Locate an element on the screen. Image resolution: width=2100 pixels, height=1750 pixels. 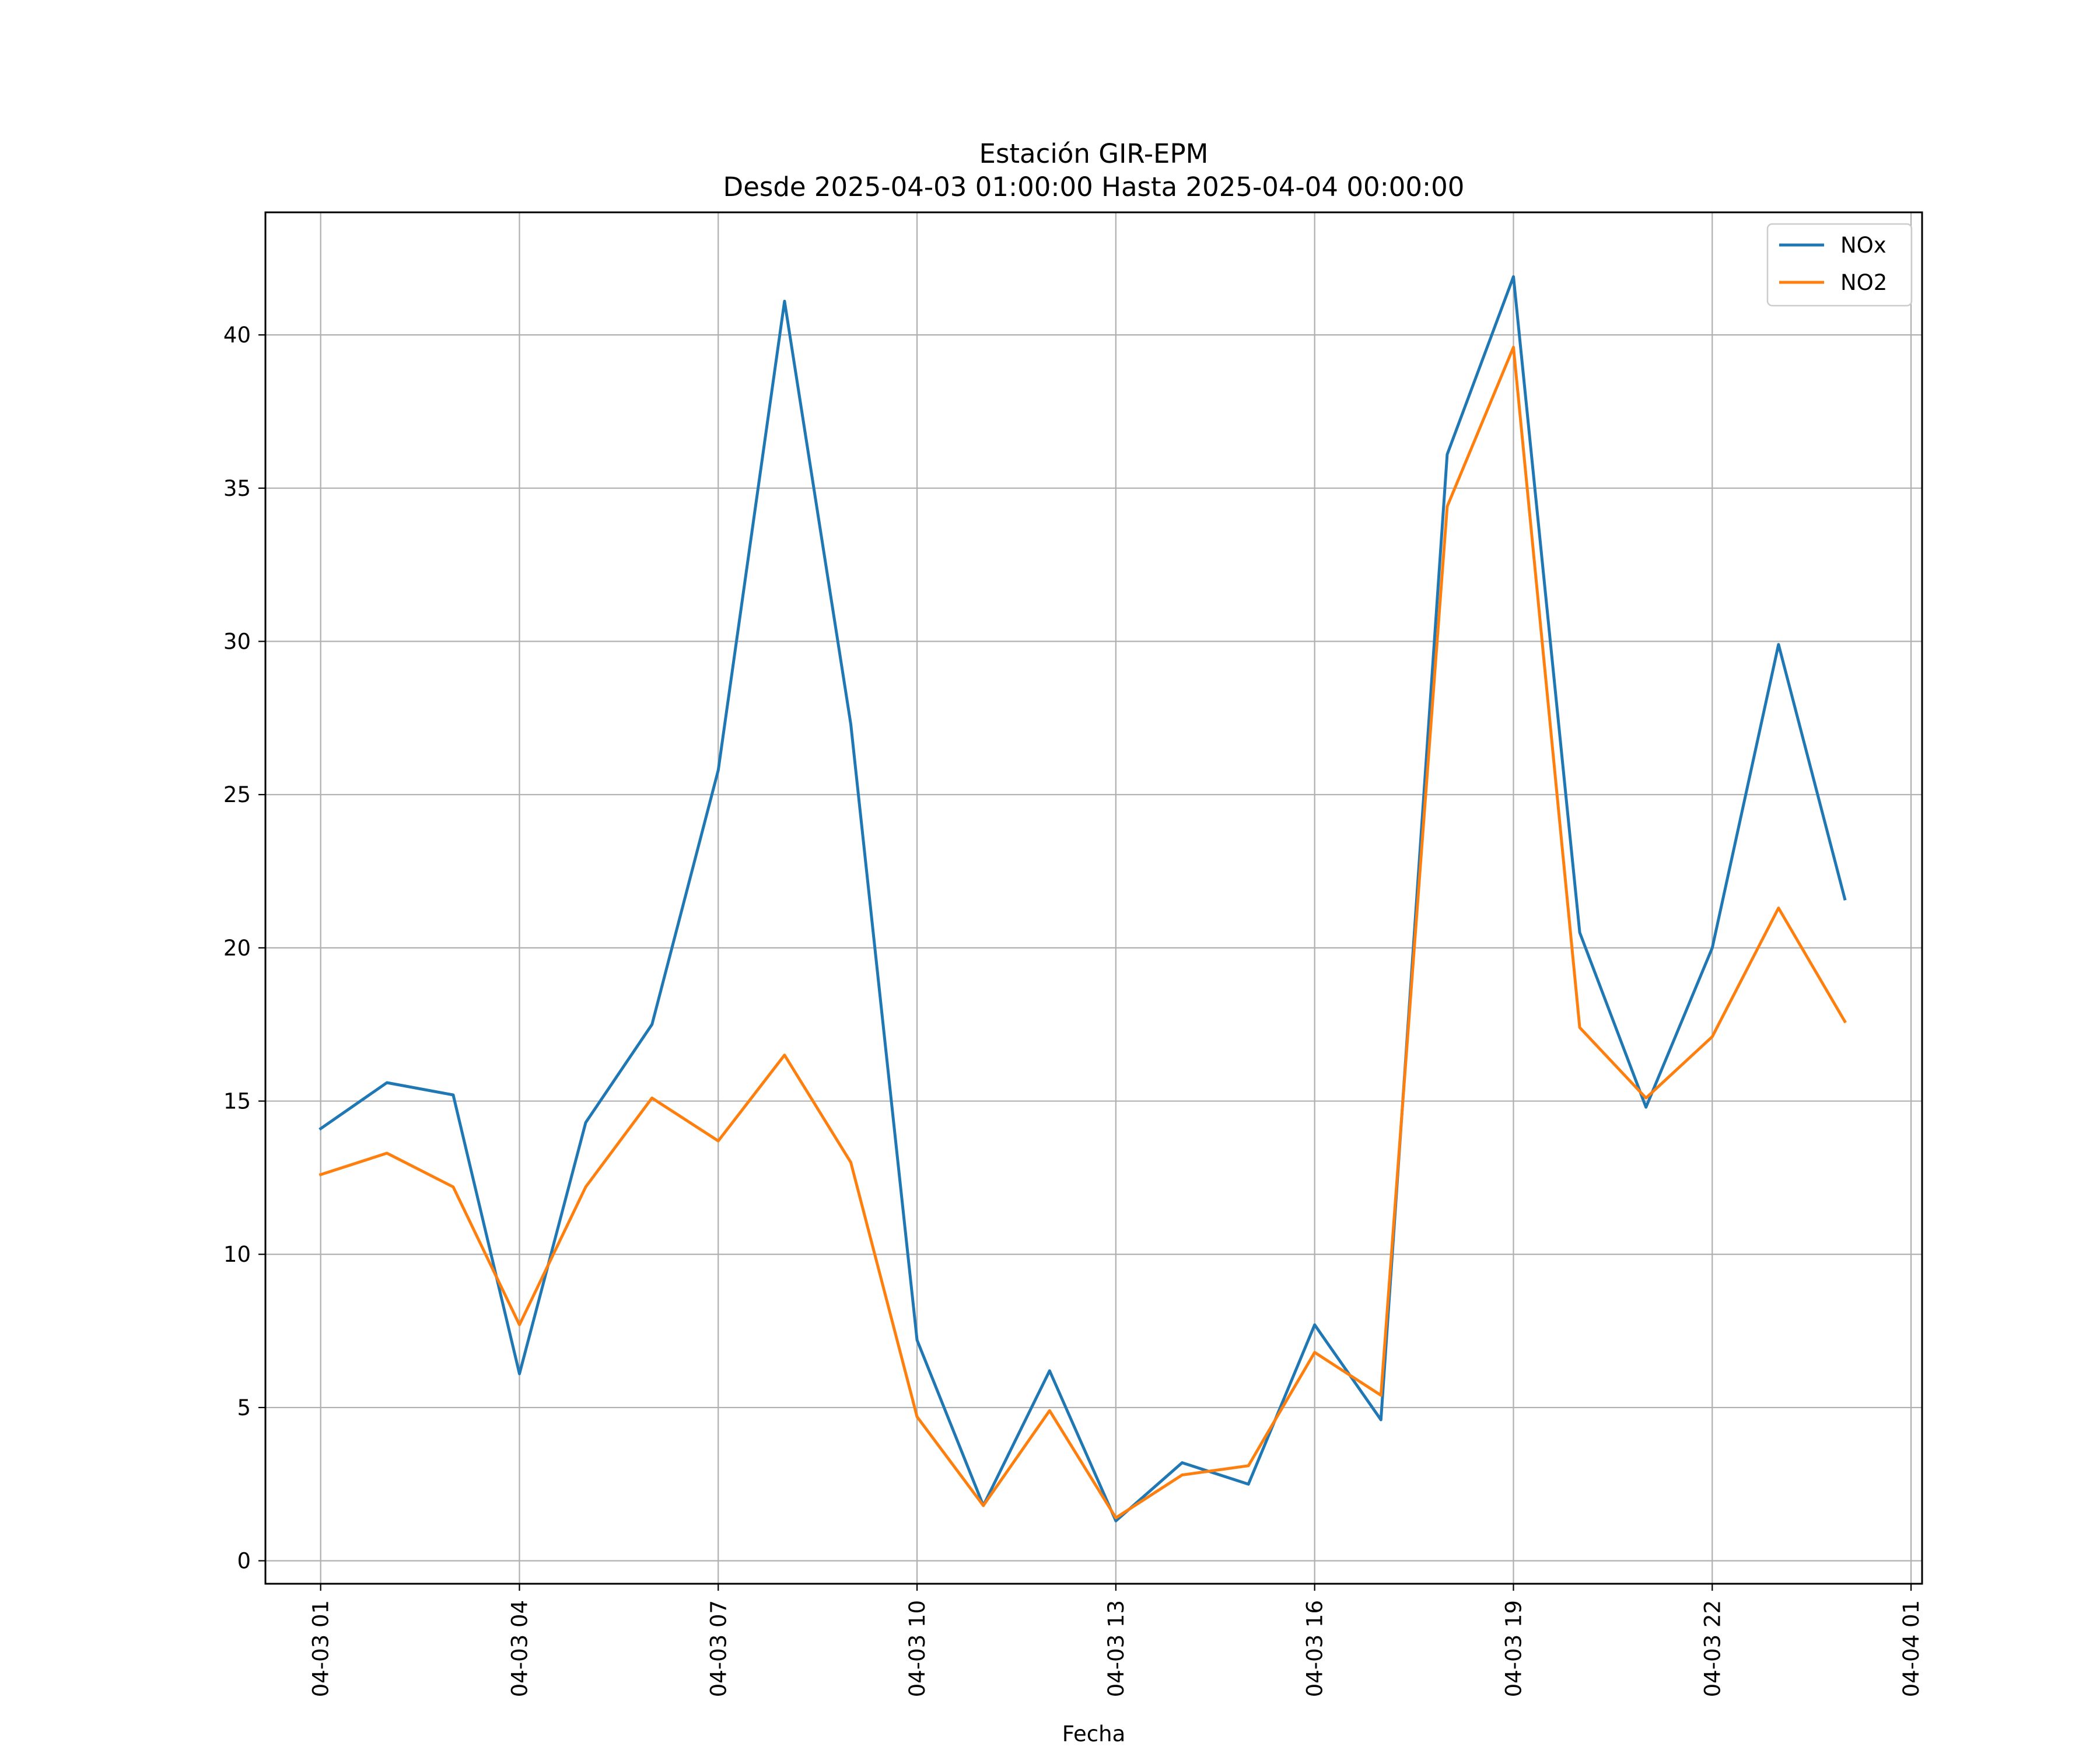
y-tick-label: 25 is located at coordinates (237, 794).